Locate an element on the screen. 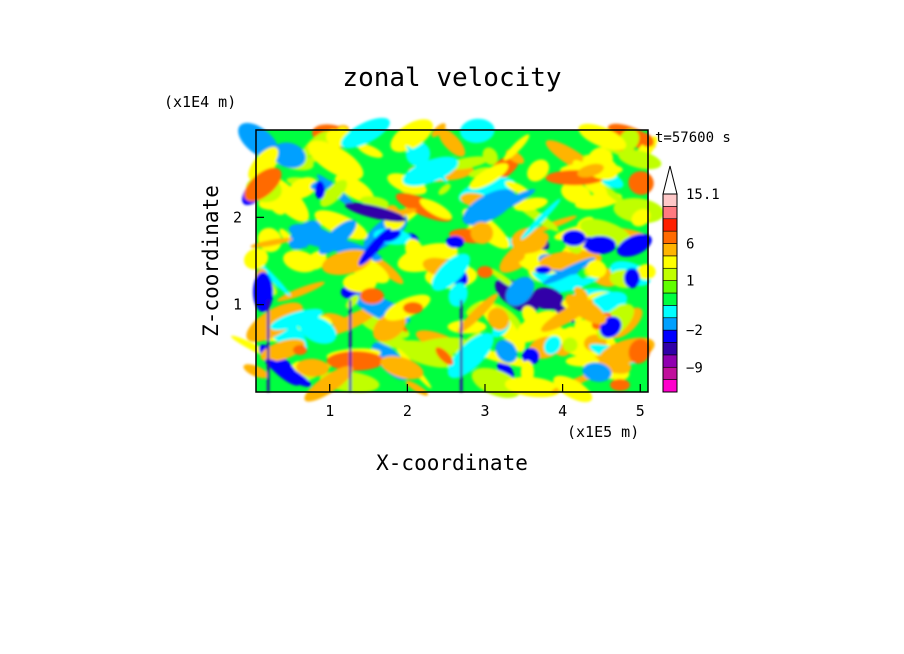 Image resolution: width=904 pixels, height=654 pixels. colorbar-tick-label: −2 is located at coordinates (694, 331).